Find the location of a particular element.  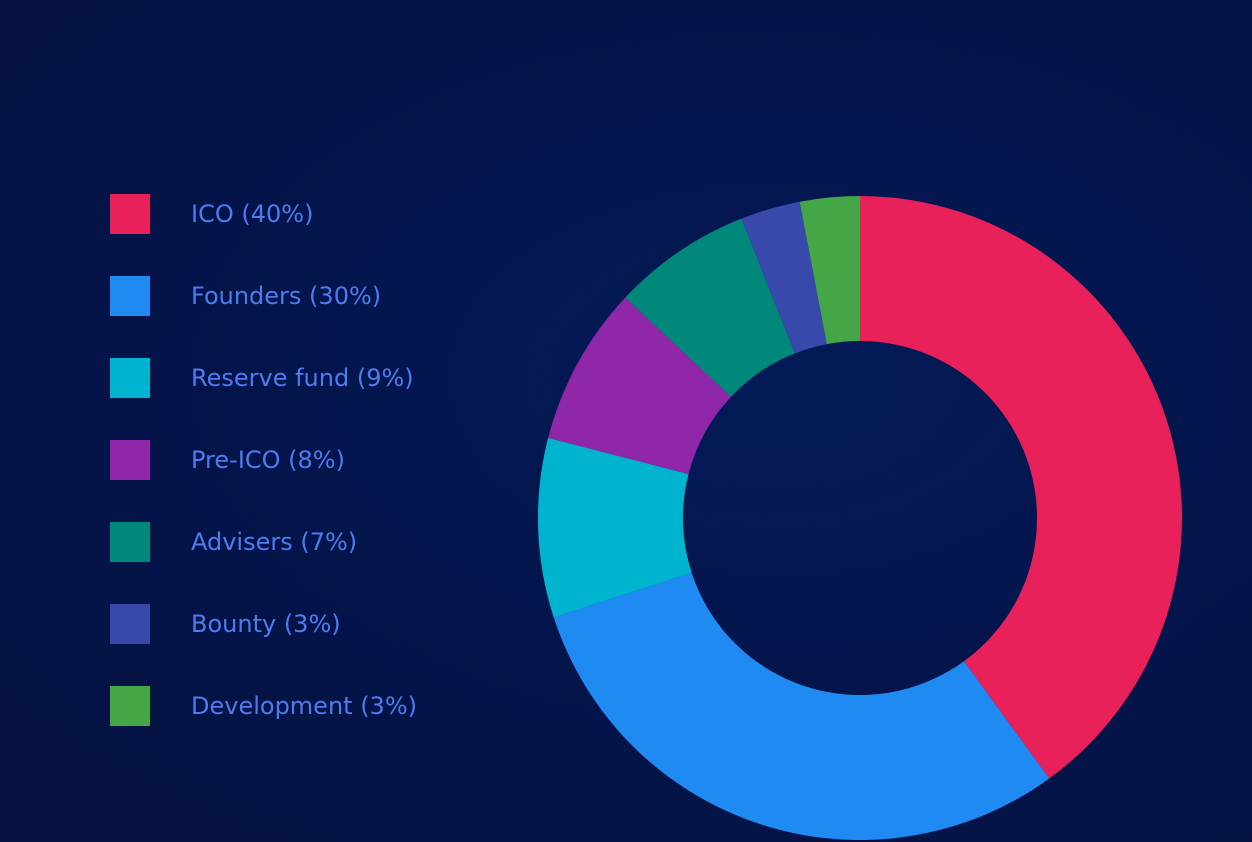

legend-swatch-advisers is located at coordinates (130, 542).